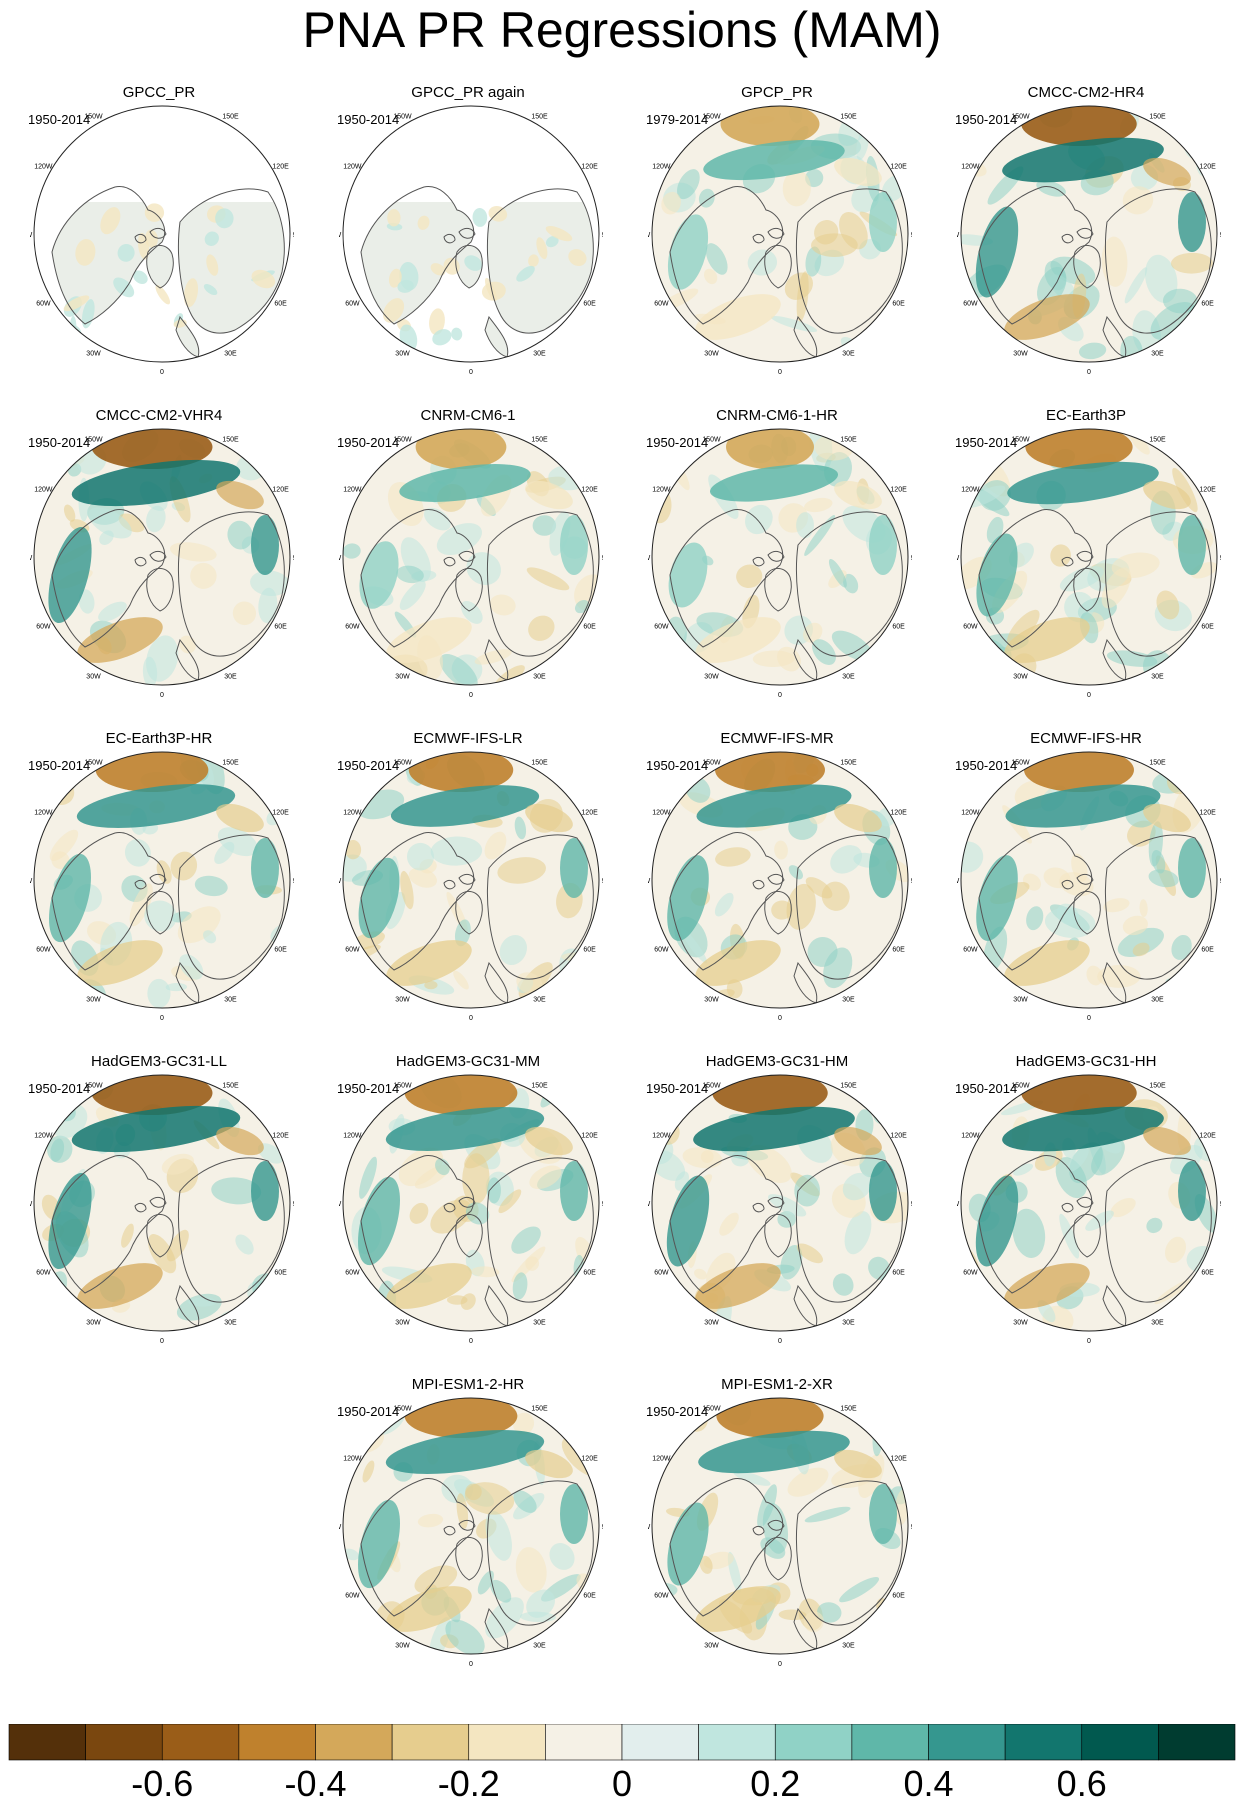 This screenshot has width=1244, height=1802. I want to click on panel-title: ECMWF-IFS-MR, so click(777, 738).